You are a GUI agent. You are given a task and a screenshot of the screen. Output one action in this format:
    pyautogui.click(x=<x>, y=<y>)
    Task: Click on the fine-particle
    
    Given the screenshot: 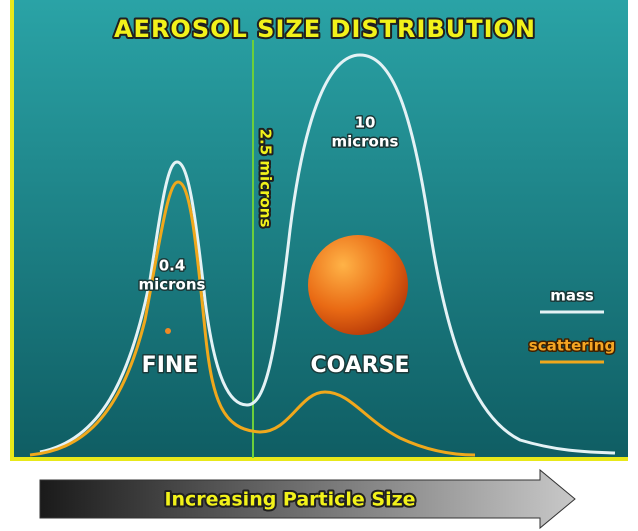 What is the action you would take?
    pyautogui.click(x=168, y=331)
    